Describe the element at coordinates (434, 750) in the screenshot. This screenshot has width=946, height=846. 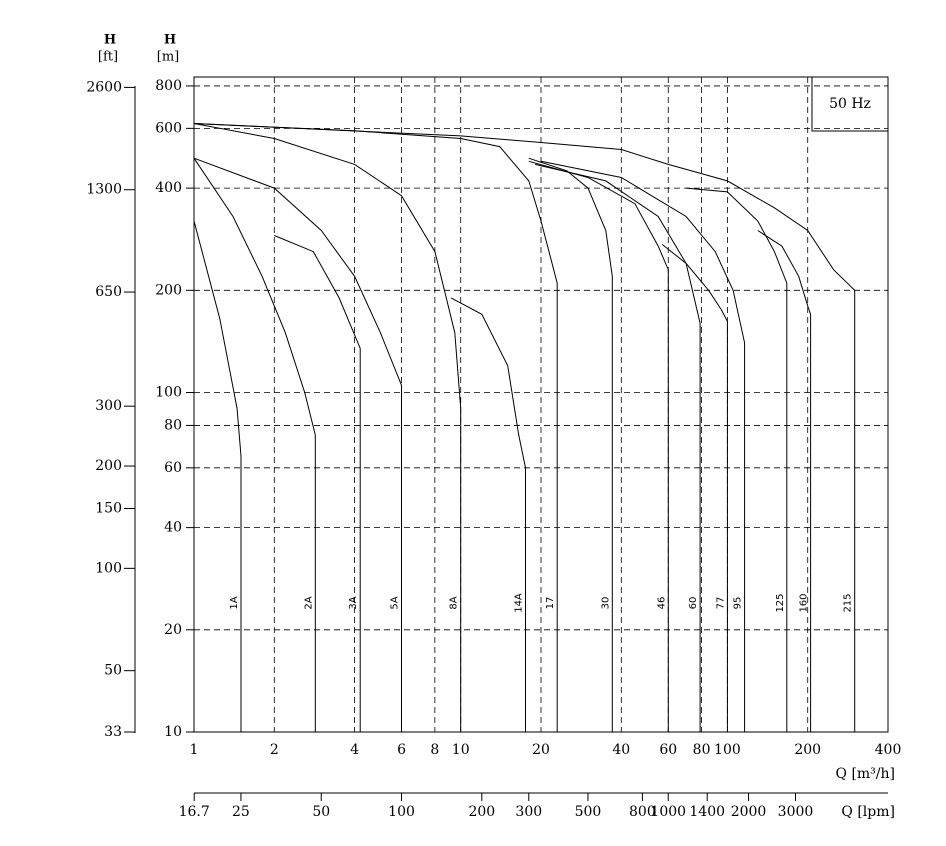
I see `x-tick-label: 8` at that location.